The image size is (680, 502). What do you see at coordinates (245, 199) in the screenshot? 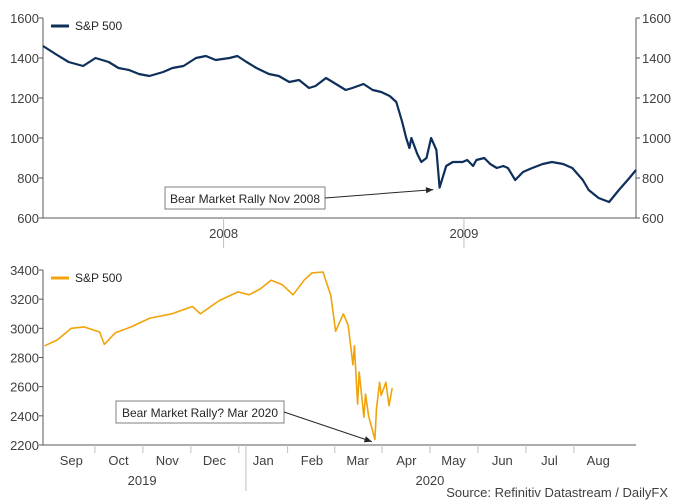
I see `annotation-label: Bear Market Rally Nov 2008` at bounding box center [245, 199].